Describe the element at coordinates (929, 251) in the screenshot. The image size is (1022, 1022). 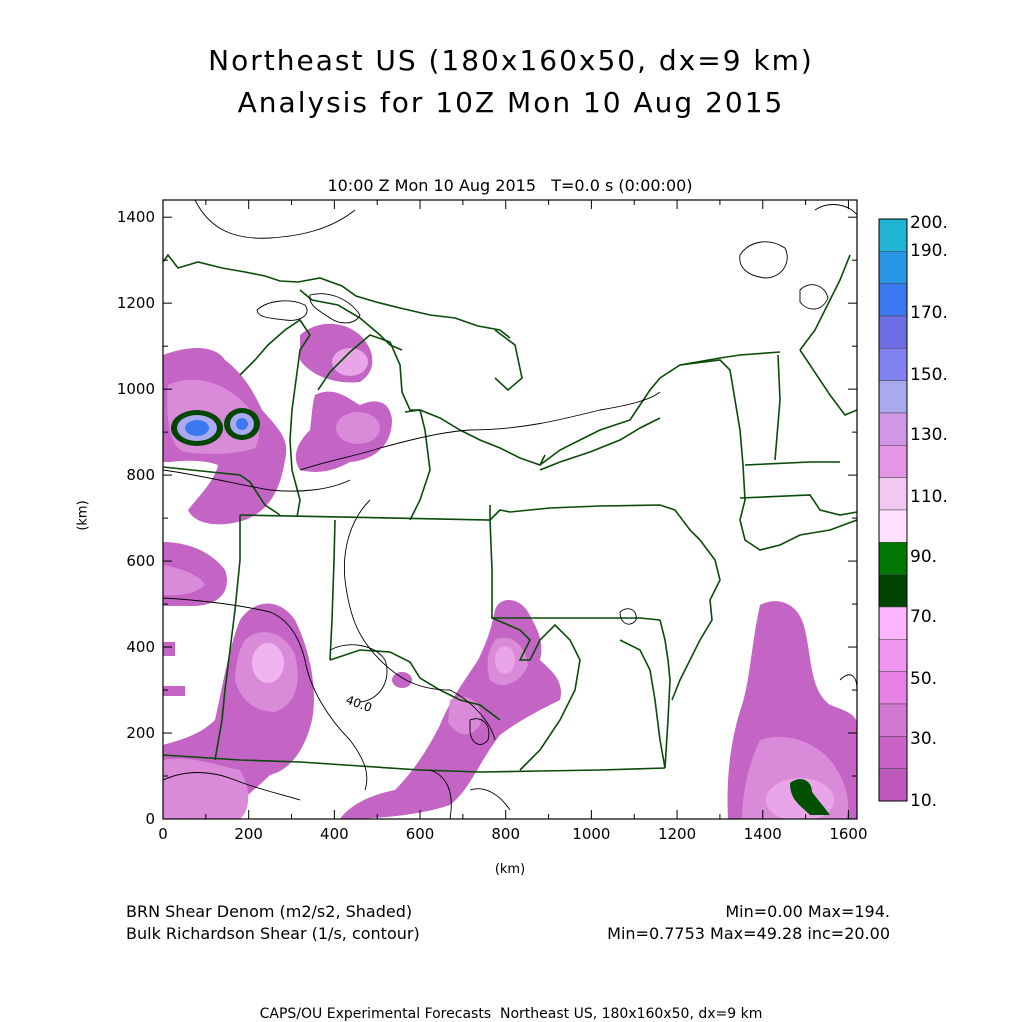
I see `colorbar-label: 190.` at that location.